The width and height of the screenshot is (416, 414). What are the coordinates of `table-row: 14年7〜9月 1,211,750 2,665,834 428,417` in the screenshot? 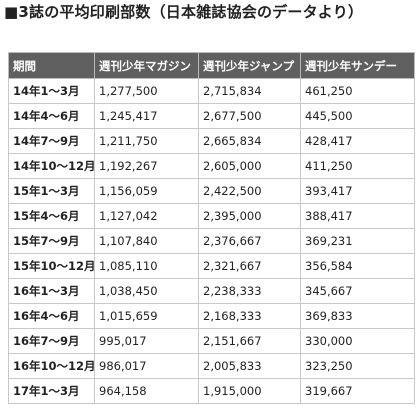 It's located at (211, 141).